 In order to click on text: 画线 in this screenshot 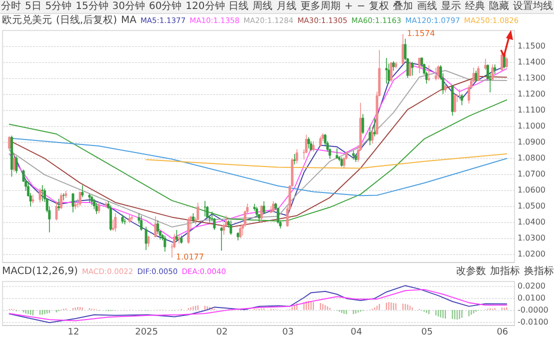, I will do `click(427, 6)`.